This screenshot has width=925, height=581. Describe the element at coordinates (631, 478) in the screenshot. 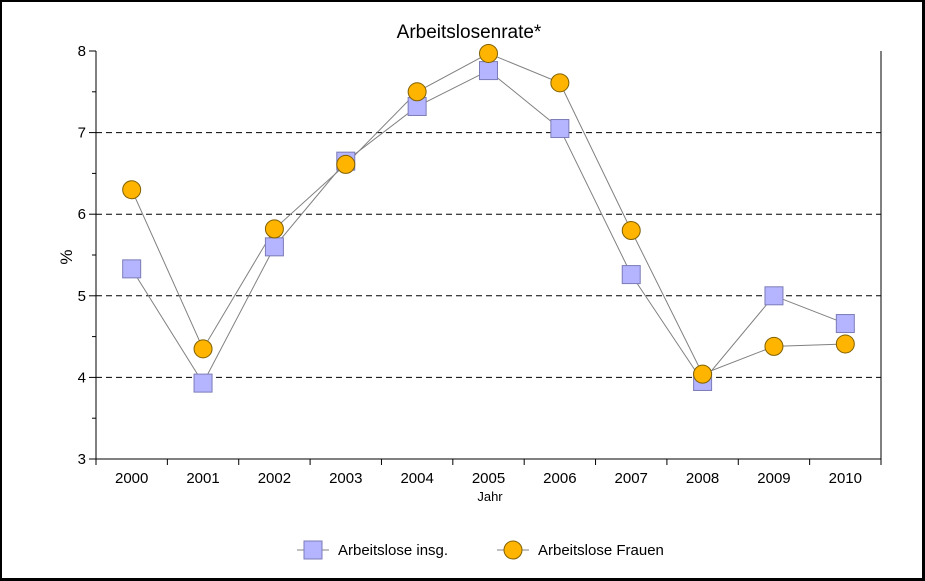

I see `x-tick-label: 2007` at that location.